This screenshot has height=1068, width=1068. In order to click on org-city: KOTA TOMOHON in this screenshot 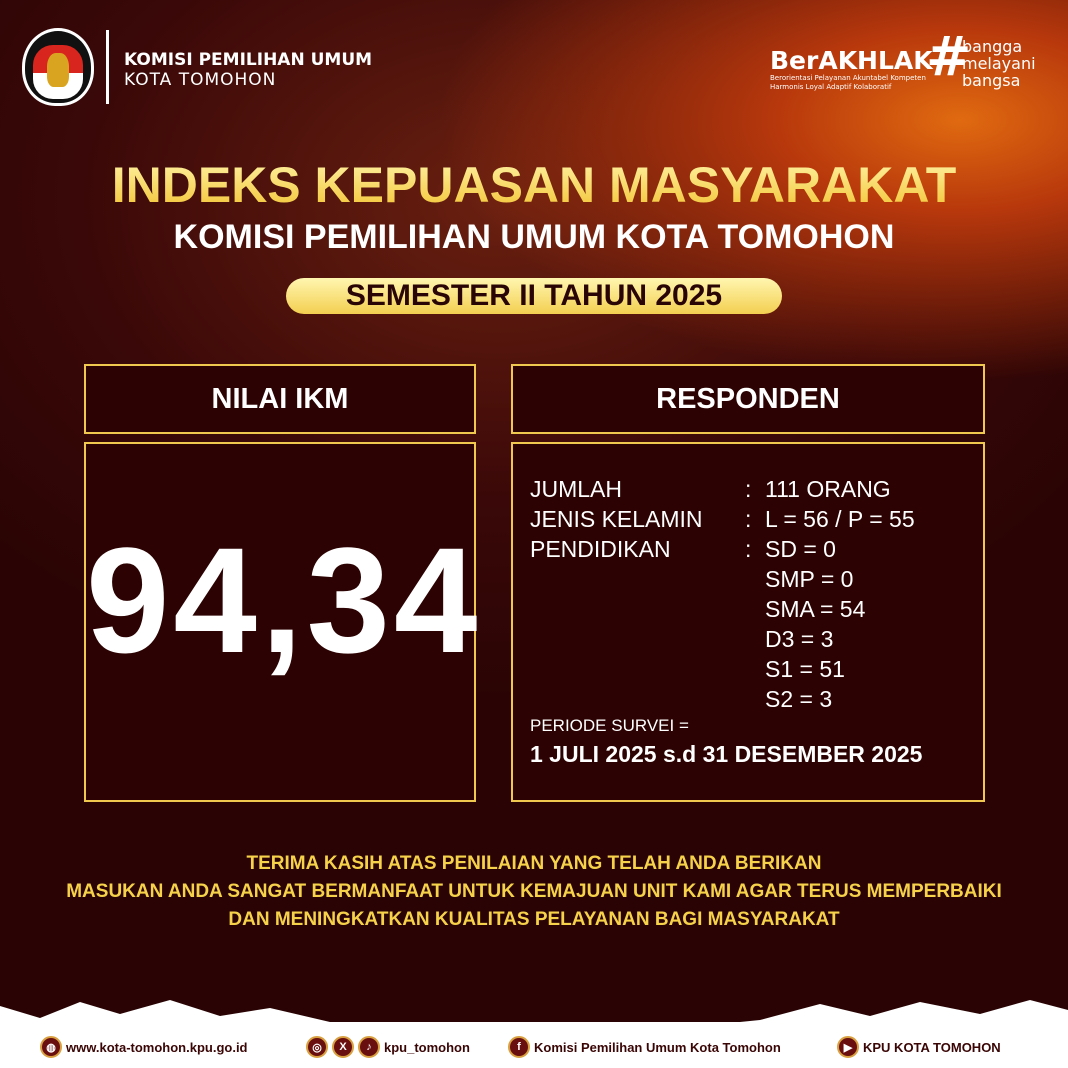, I will do `click(200, 80)`.